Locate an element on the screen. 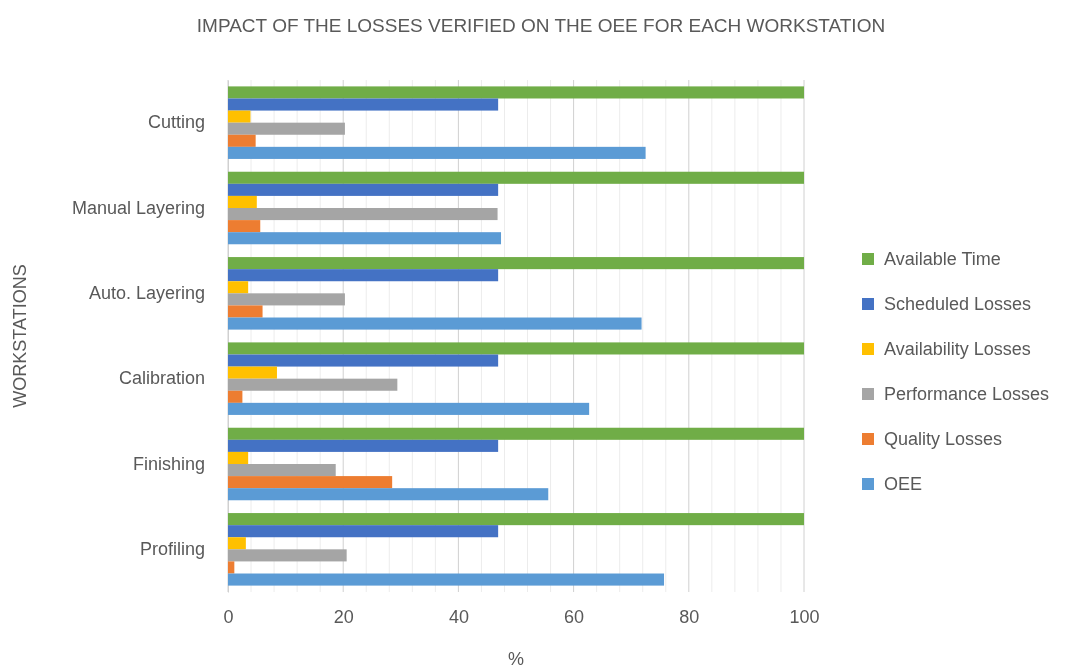 The height and width of the screenshot is (670, 1083). x-tick-label: 20 is located at coordinates (343, 616).